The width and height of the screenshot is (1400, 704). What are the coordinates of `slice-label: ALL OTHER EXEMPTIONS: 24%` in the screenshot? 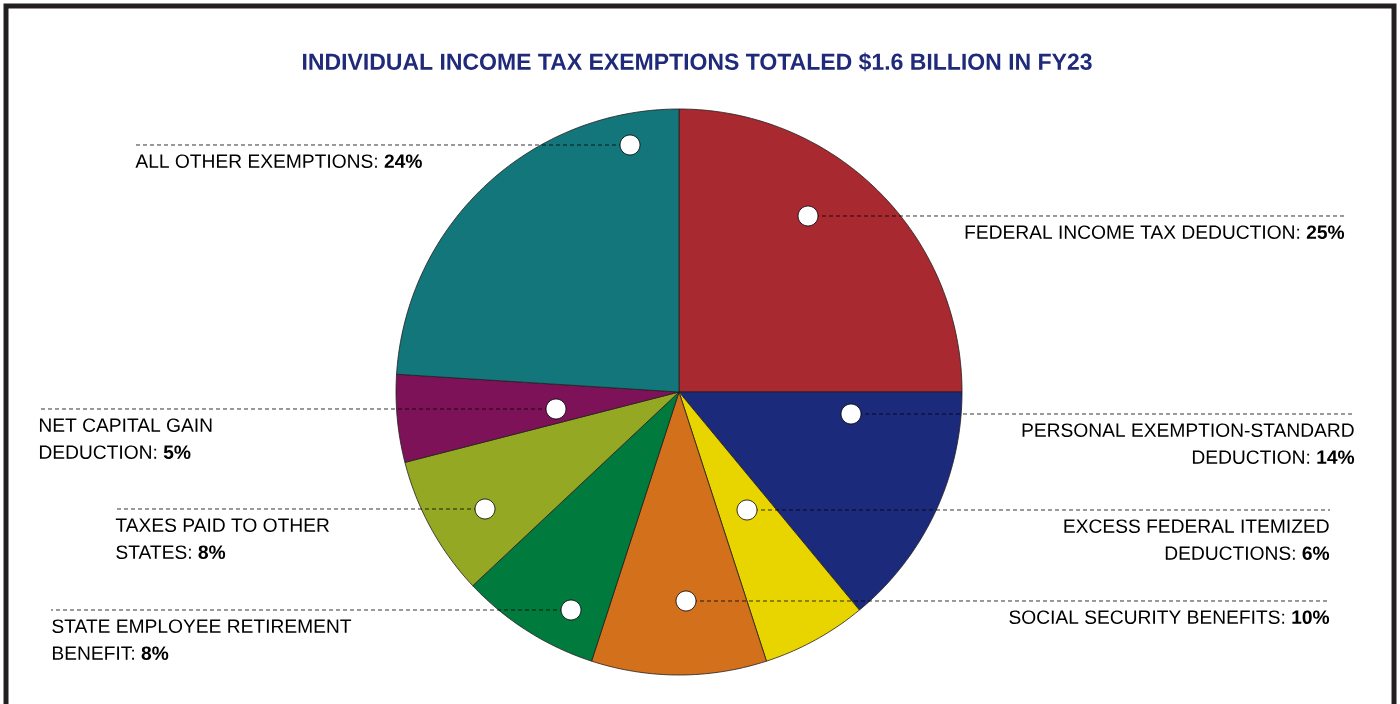 It's located at (278, 161).